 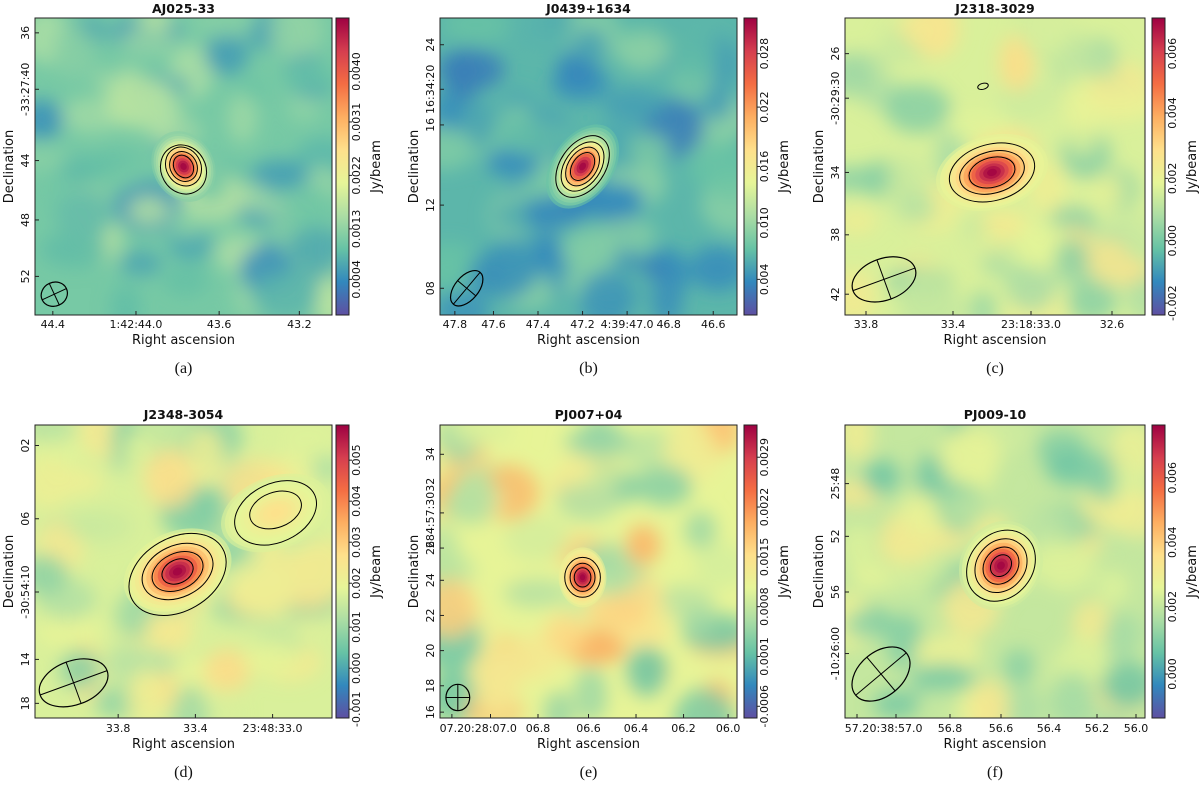 I want to click on y-tick-label: 24, so click(x=430, y=580).